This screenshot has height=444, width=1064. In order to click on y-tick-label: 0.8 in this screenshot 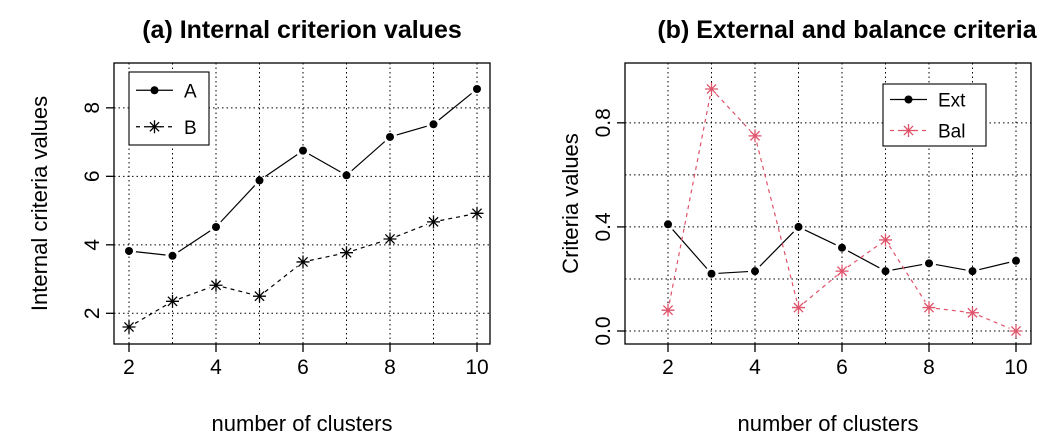, I will do `click(603, 122)`.